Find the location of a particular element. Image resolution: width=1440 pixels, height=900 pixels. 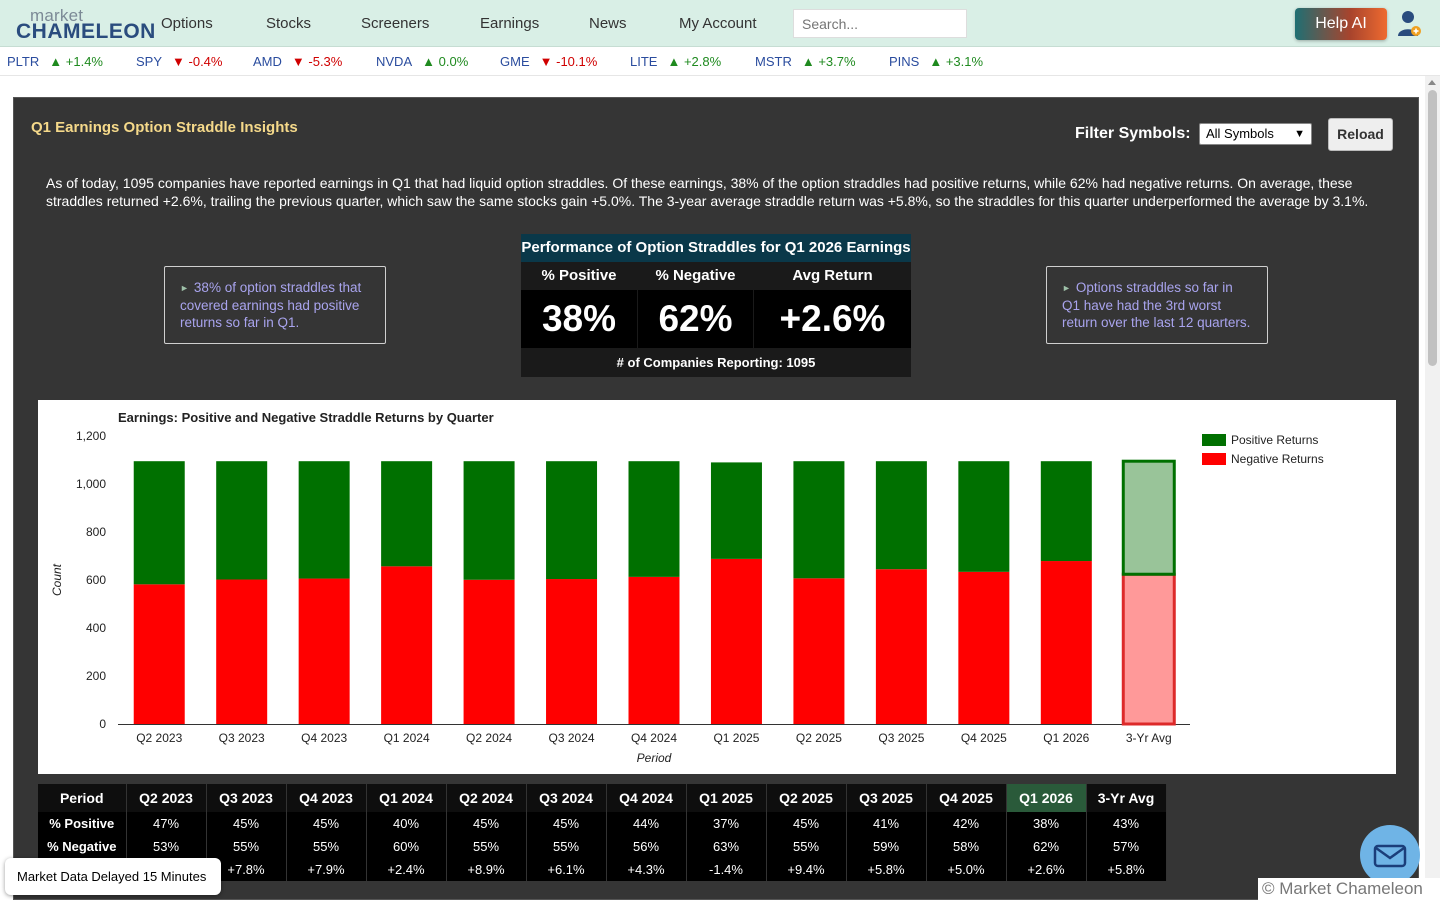

nav-stocks: Stocks is located at coordinates (289, 23).